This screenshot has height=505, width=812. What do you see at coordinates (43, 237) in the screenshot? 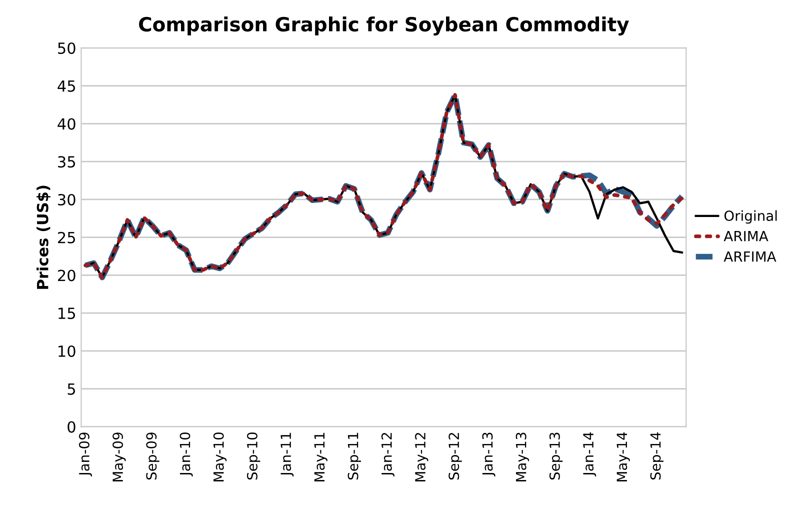
I see `y-axis-title: Prices (US$)` at bounding box center [43, 237].